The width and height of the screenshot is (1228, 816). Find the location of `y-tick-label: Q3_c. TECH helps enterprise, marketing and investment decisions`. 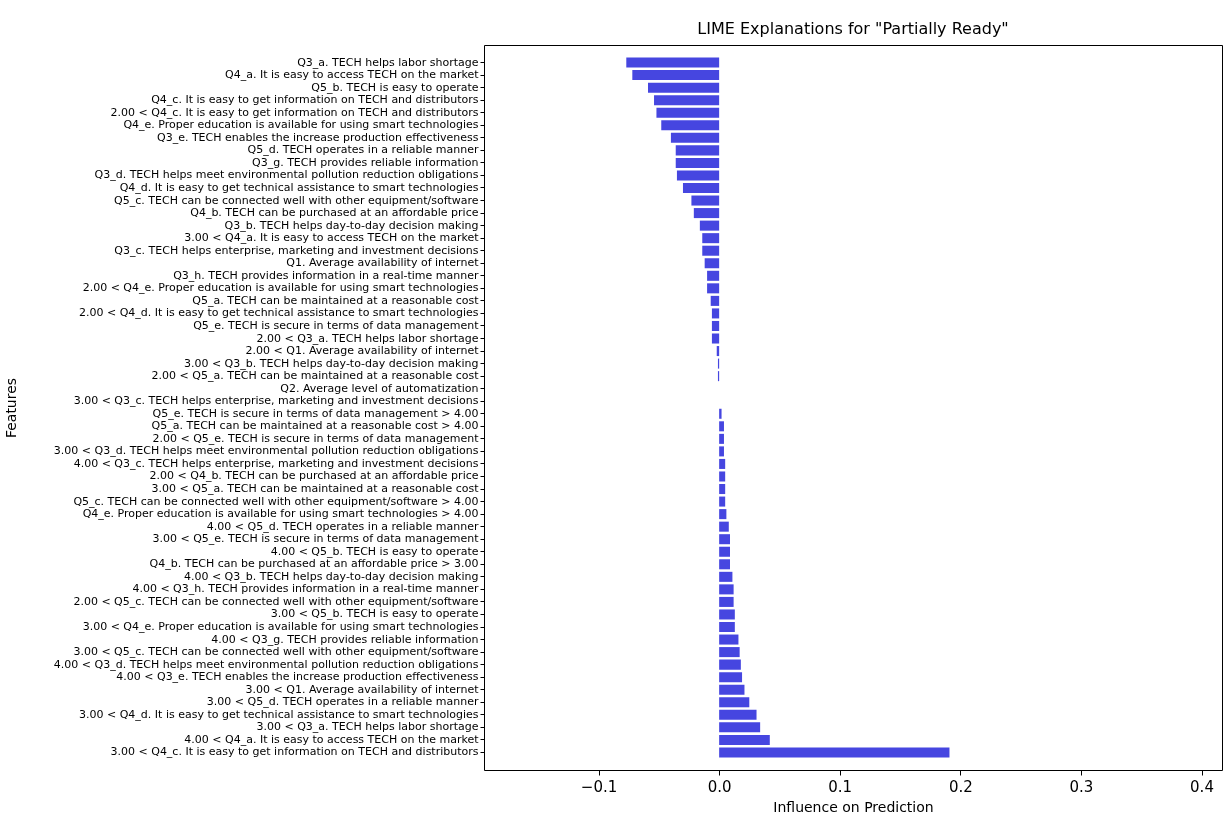

y-tick-label: Q3_c. TECH helps enterprise, marketing and investment decisions is located at coordinates (296, 250).